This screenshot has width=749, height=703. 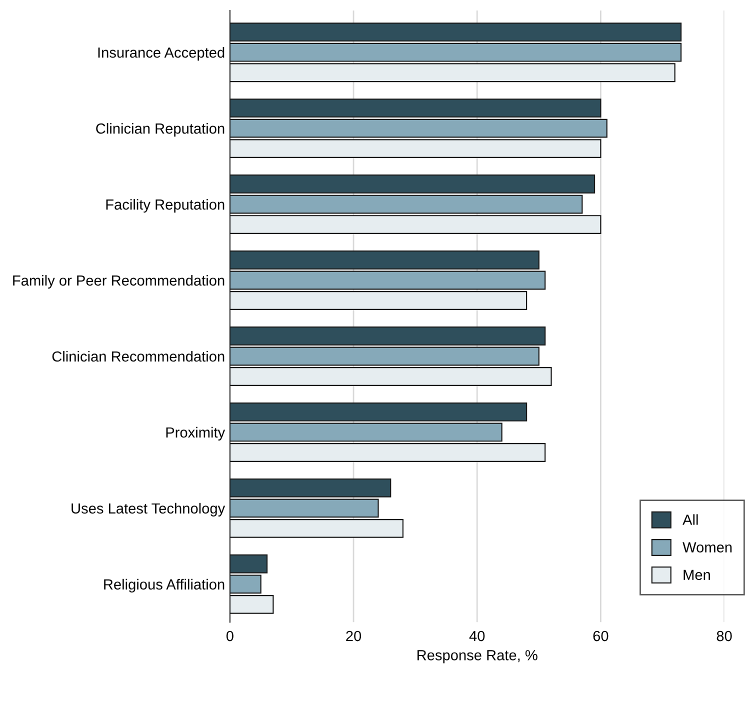 I want to click on legend-label: Men, so click(x=697, y=575).